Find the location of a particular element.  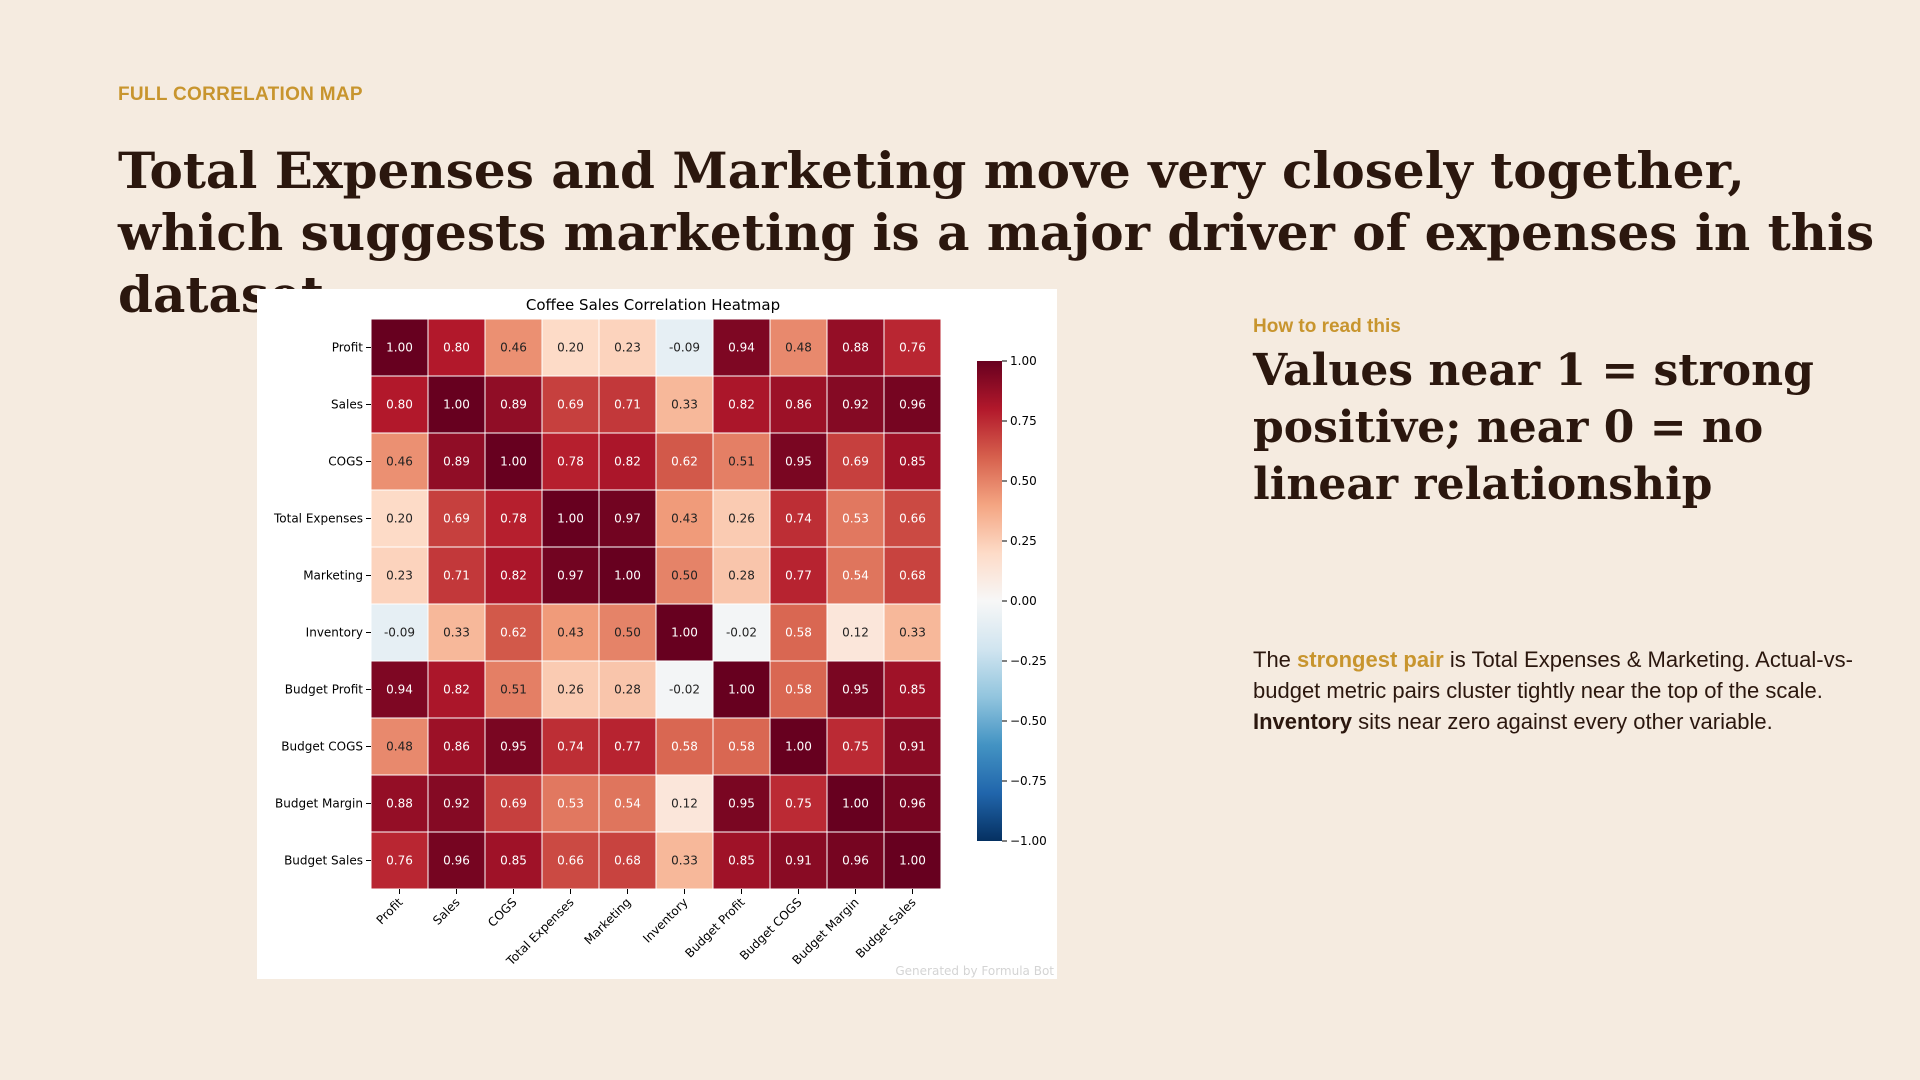

y-tick-label: Inventory is located at coordinates (334, 633).